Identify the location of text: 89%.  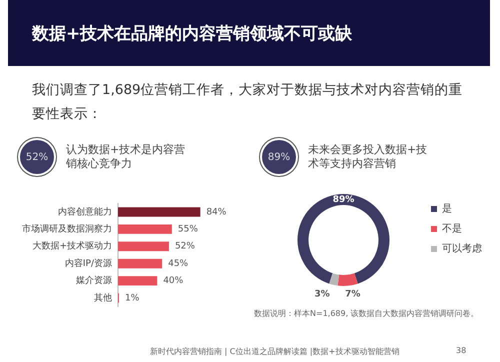
(279, 157).